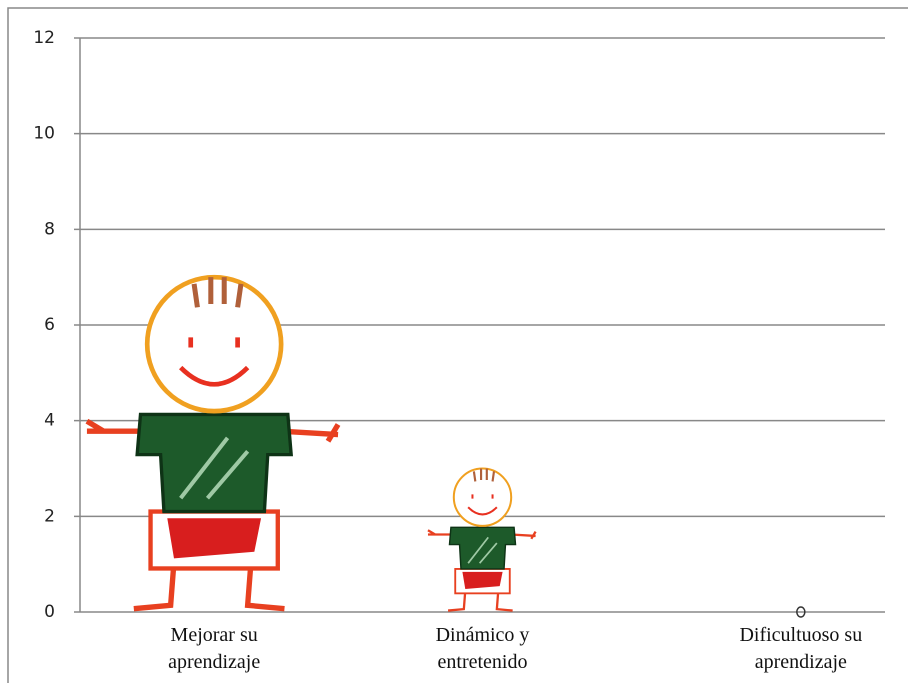 The width and height of the screenshot is (908, 683). I want to click on y-tick-label: 10, so click(44, 134).